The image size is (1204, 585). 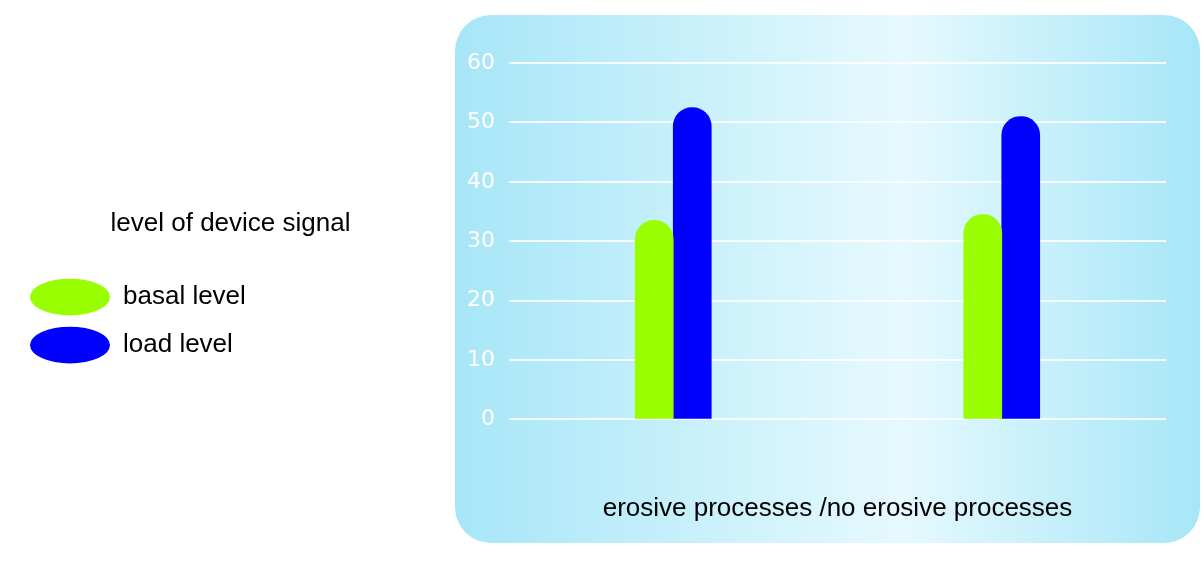 What do you see at coordinates (480, 61) in the screenshot?
I see `y-tick-label: 60` at bounding box center [480, 61].